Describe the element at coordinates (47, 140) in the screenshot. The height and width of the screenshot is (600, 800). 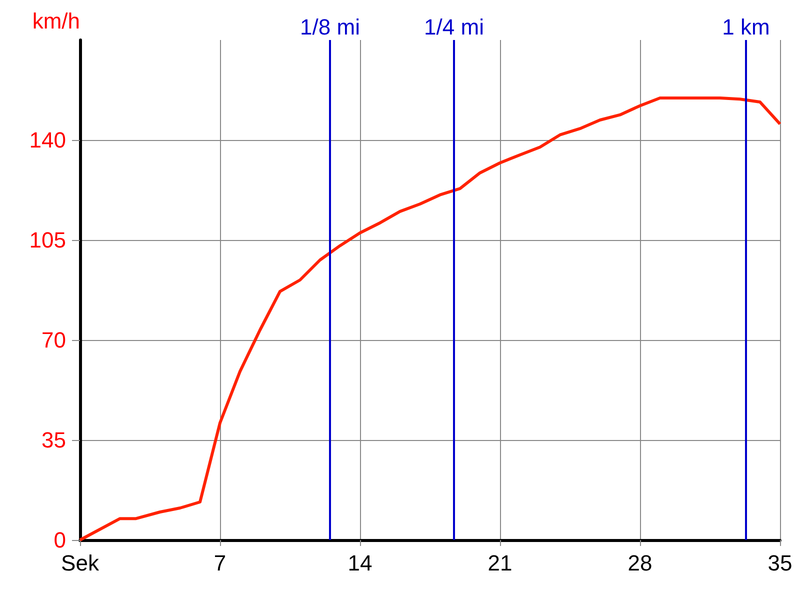
I see `y-tick-label: 140` at that location.